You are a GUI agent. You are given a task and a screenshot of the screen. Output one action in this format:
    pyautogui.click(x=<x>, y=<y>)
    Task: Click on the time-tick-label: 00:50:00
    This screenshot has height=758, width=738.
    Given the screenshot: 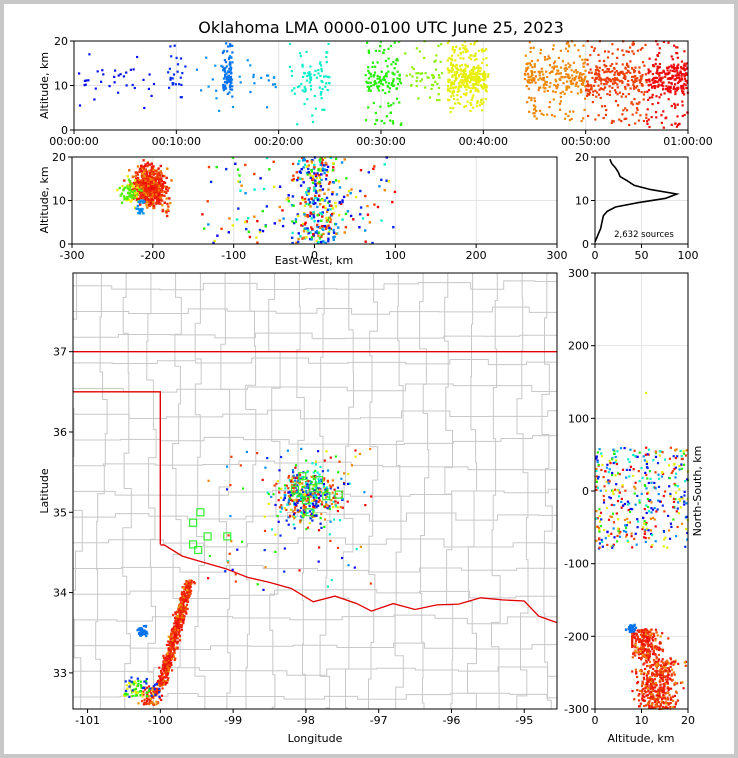 What is the action you would take?
    pyautogui.click(x=585, y=141)
    